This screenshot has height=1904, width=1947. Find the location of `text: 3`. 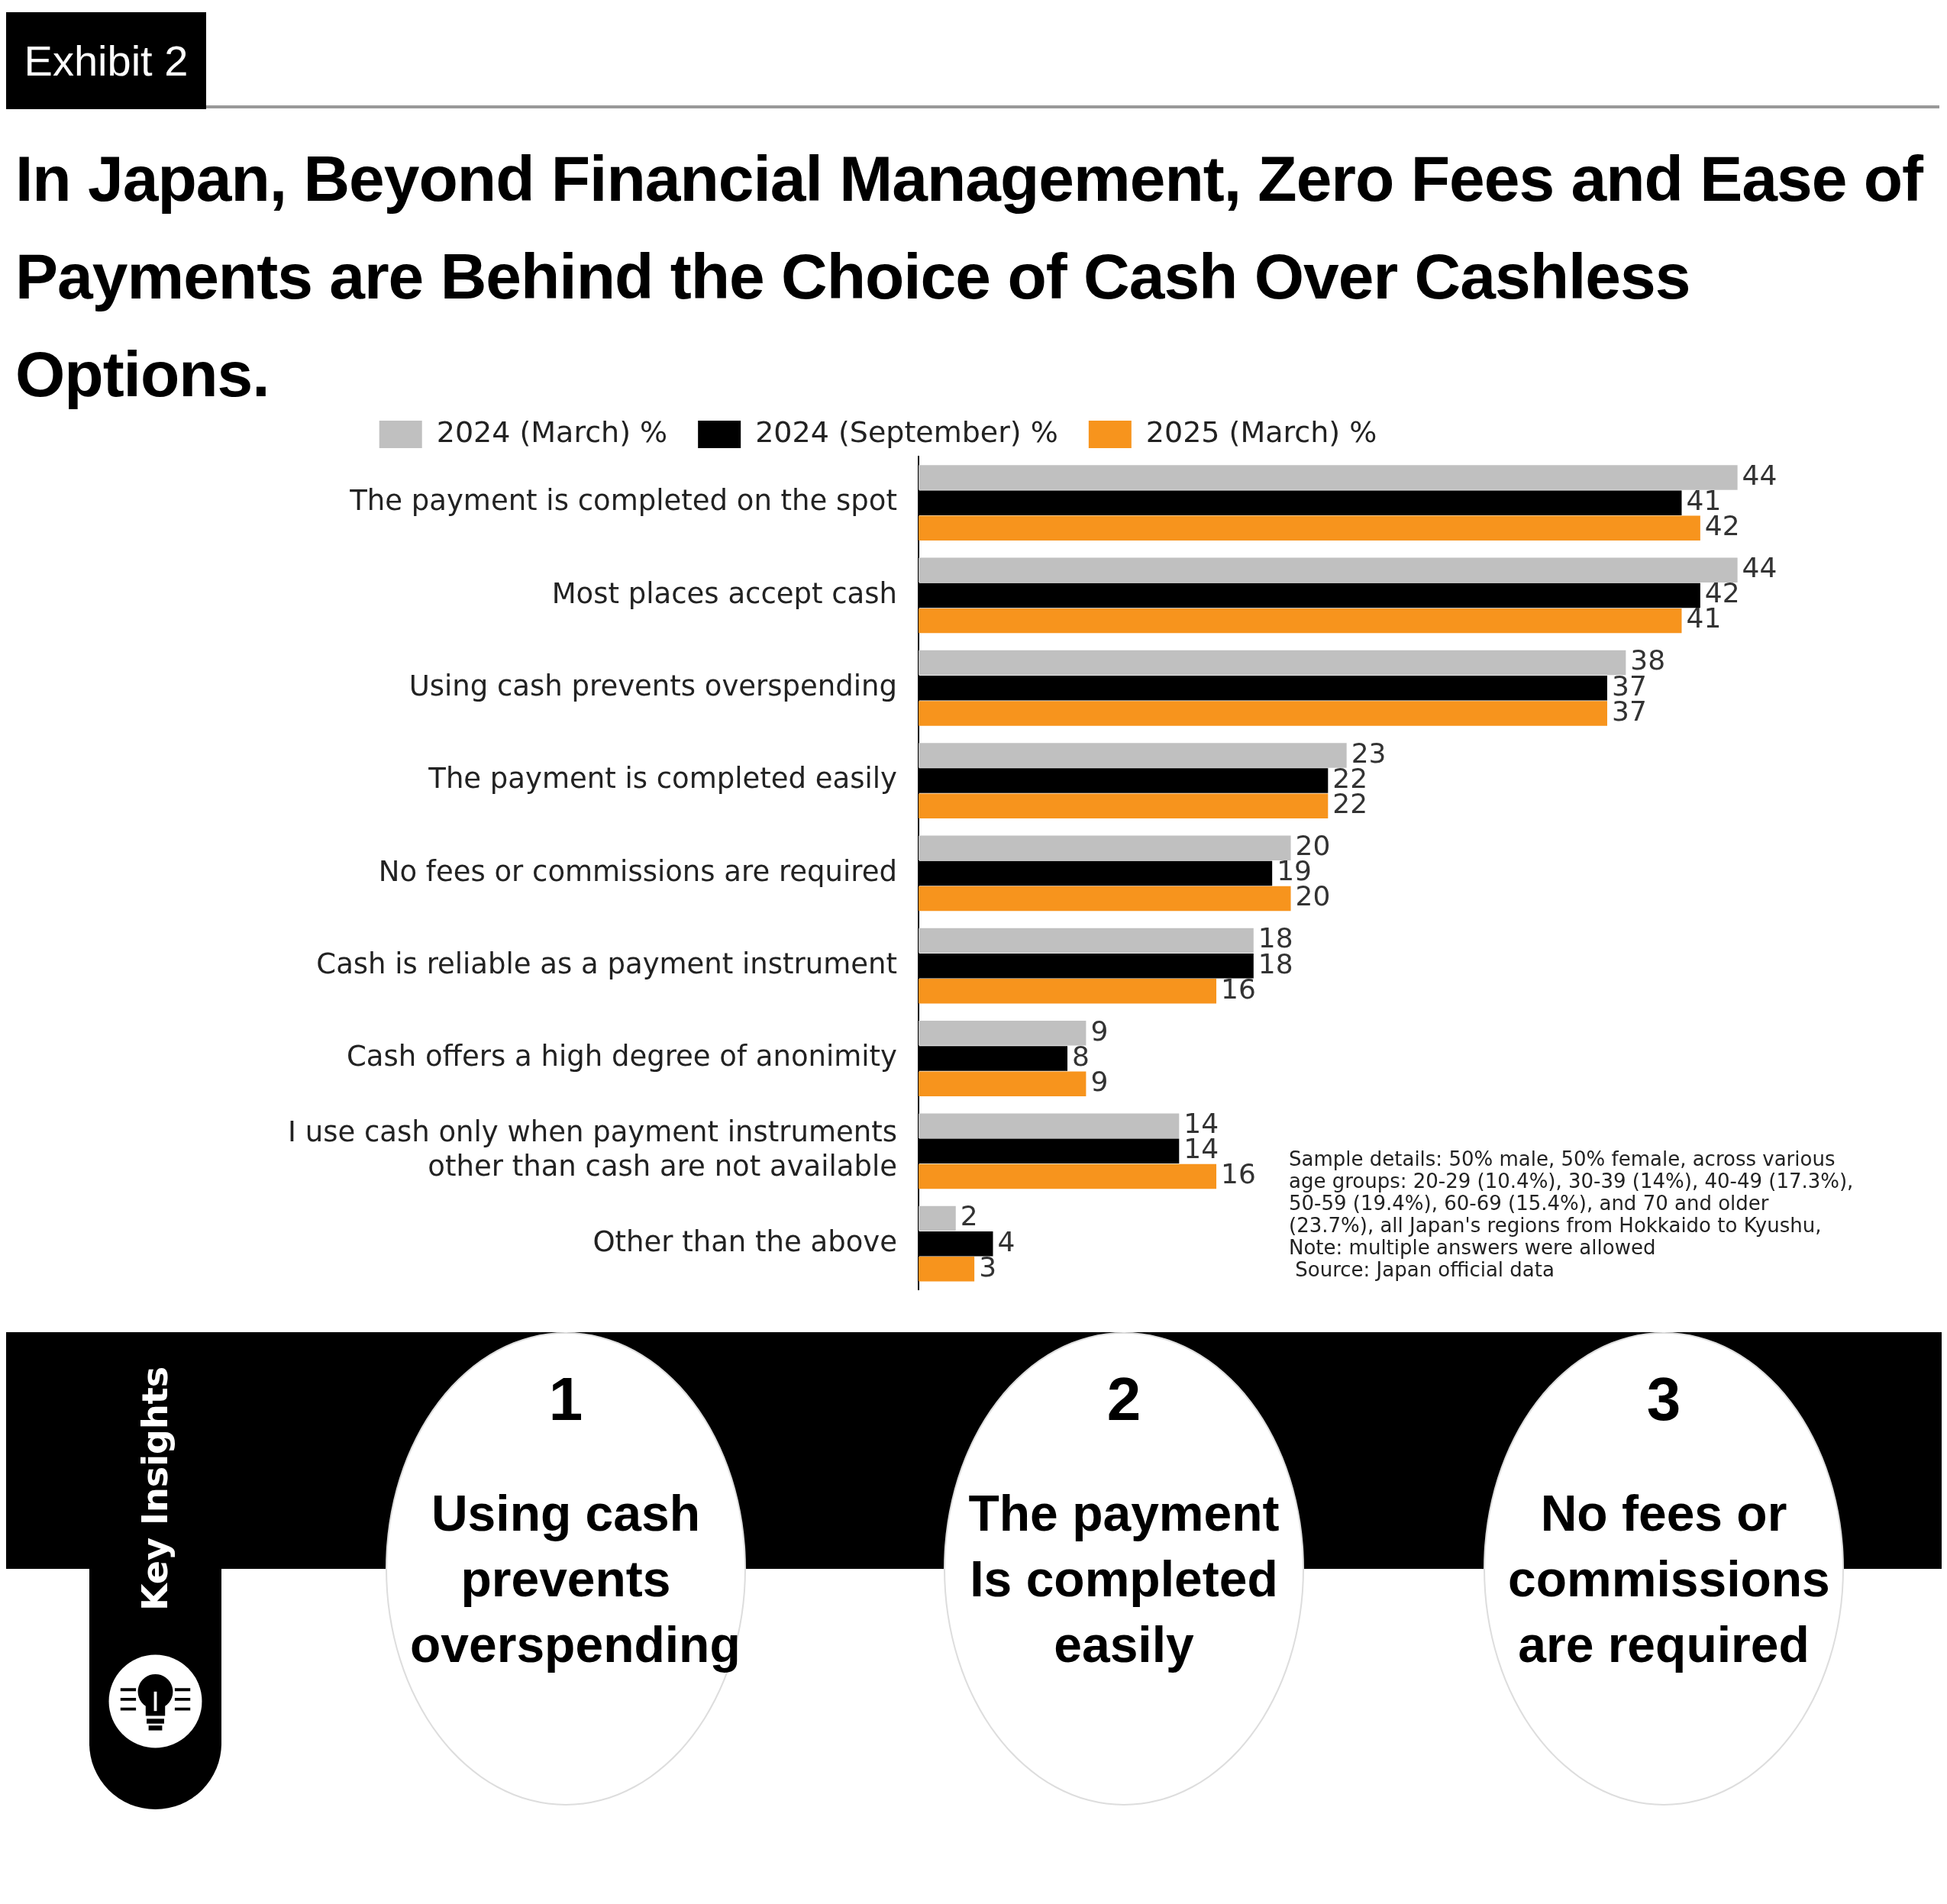

text: 3 is located at coordinates (1663, 1399).